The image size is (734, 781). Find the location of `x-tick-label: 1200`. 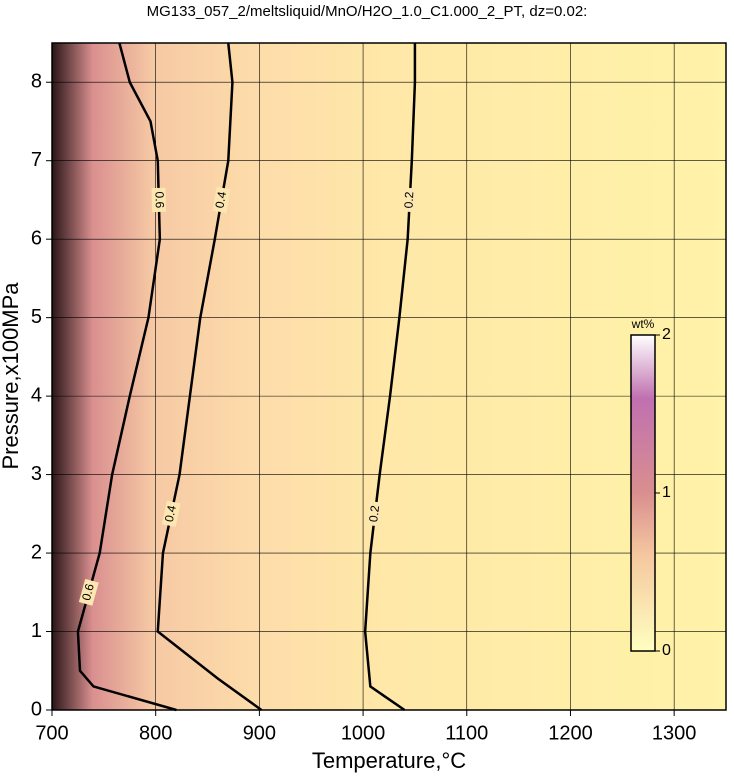

x-tick-label: 1200 is located at coordinates (570, 733).